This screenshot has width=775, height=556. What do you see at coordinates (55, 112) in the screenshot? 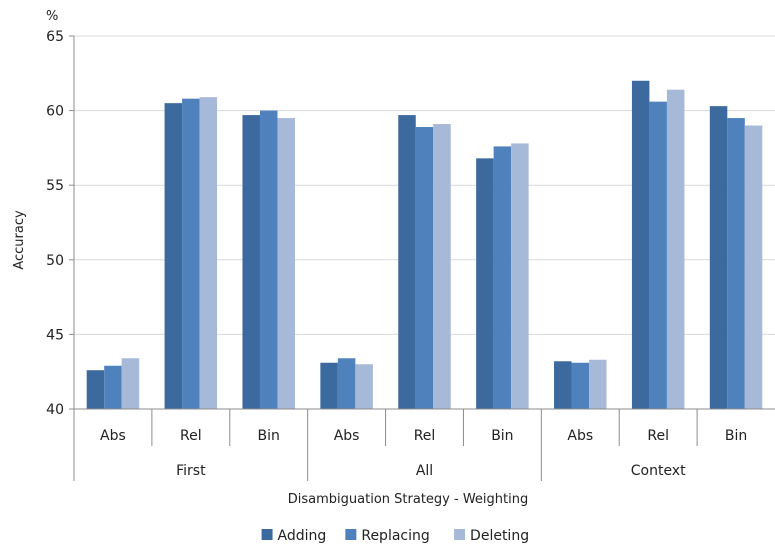
I see `y-tick-label: 60` at bounding box center [55, 112].